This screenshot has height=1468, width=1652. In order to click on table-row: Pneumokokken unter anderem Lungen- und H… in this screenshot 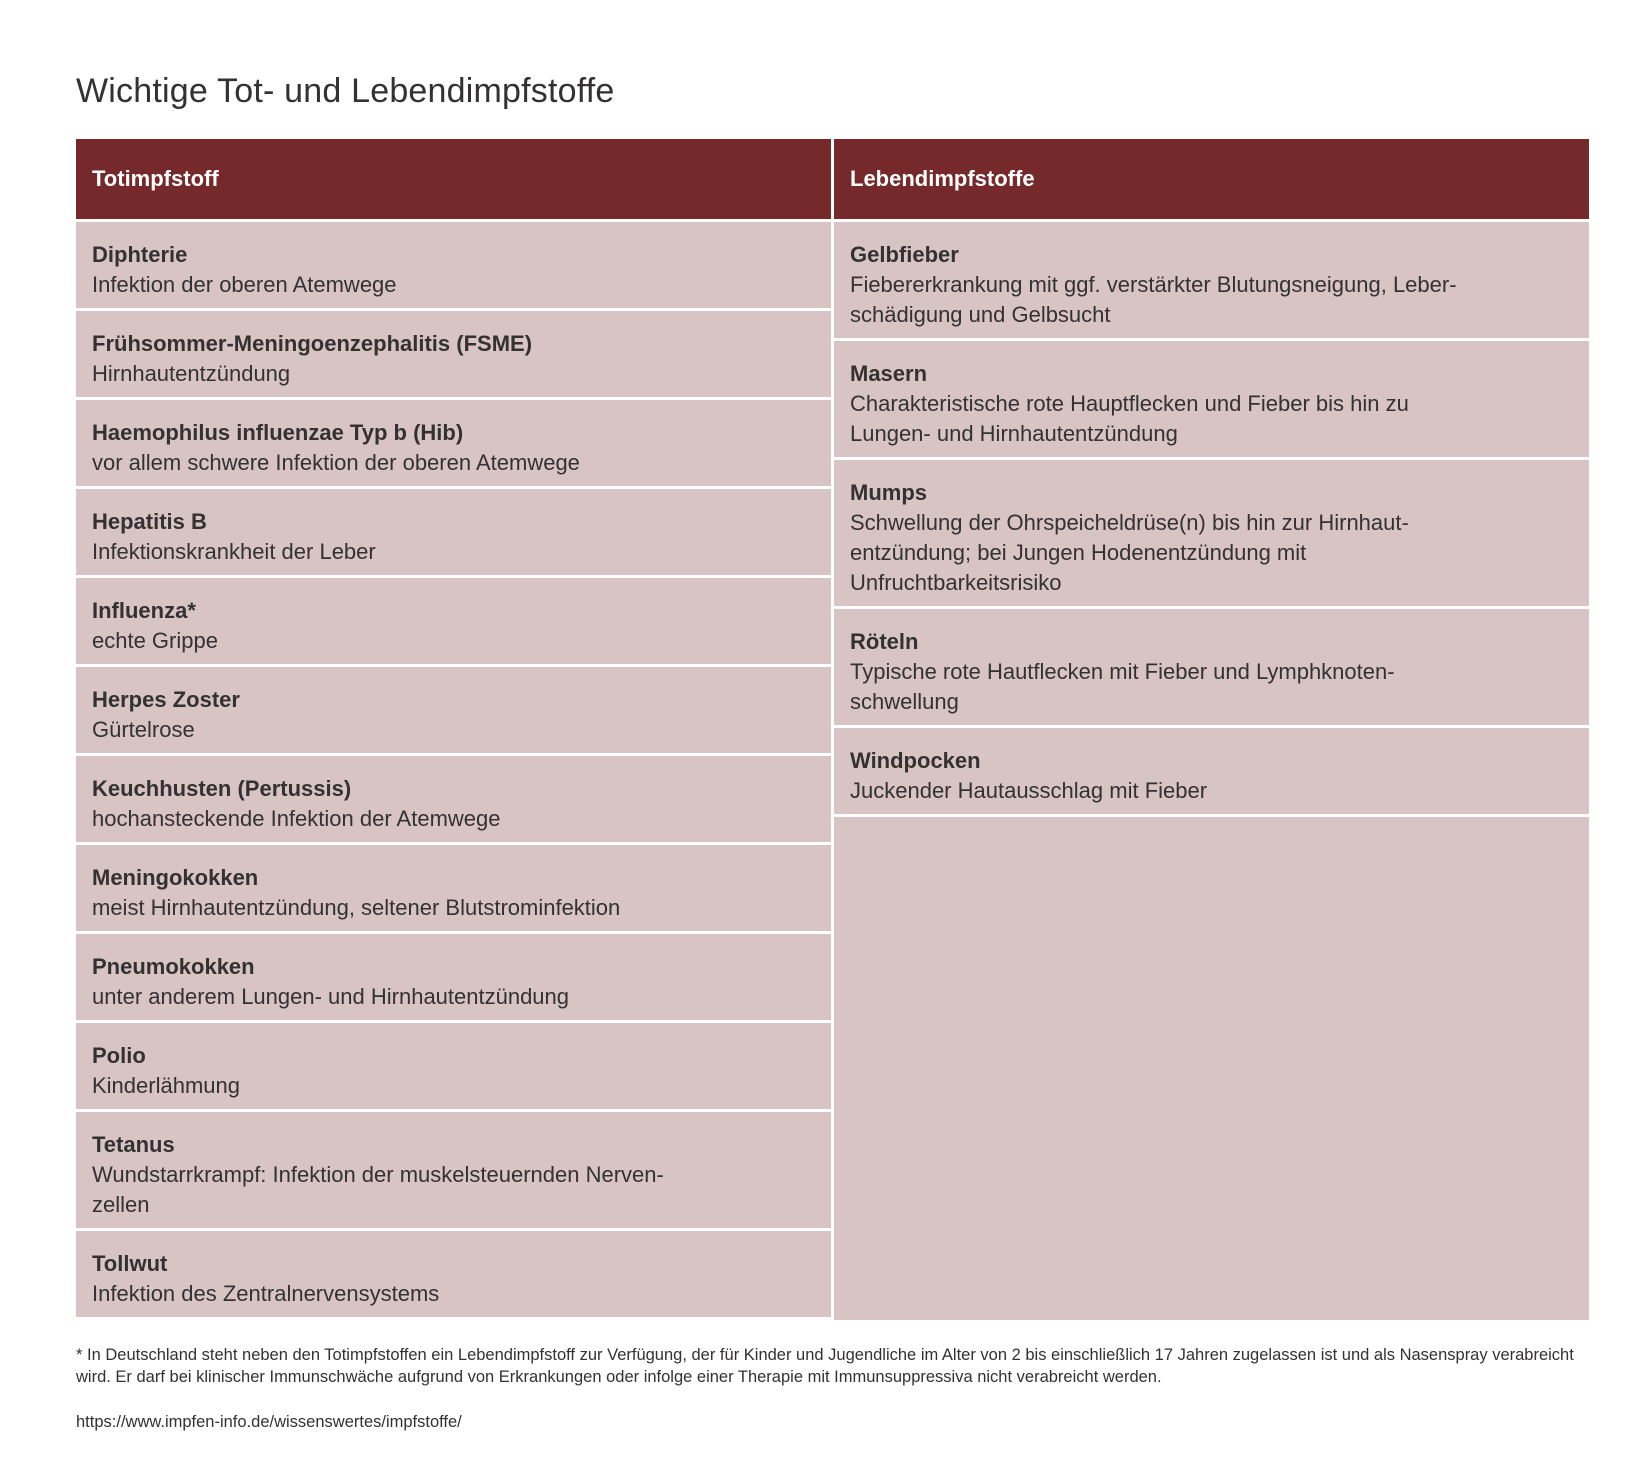, I will do `click(453, 977)`.